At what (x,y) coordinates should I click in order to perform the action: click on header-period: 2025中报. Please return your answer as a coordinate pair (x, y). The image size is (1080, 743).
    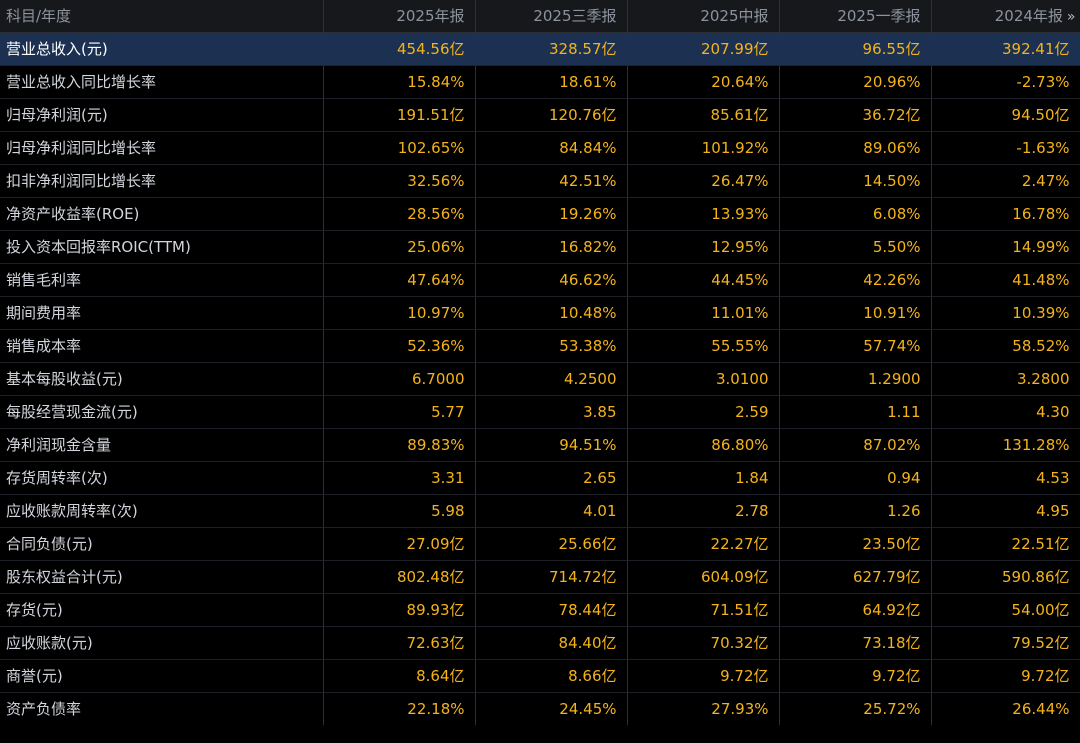
    Looking at the image, I should click on (703, 16).